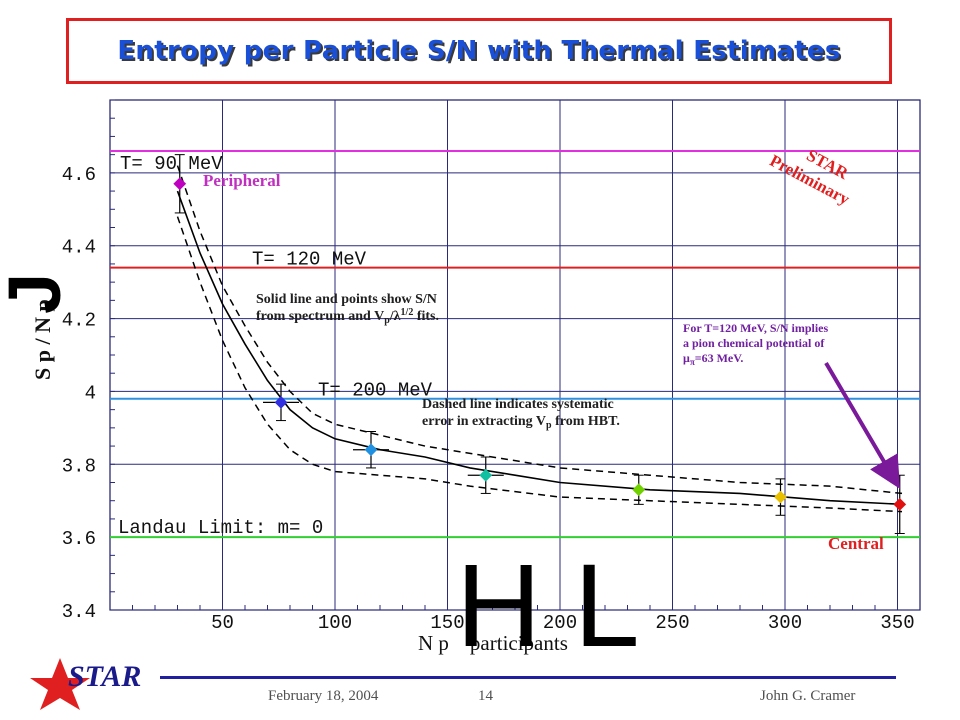 Image resolution: width=960 pixels, height=720 pixels. I want to click on dashed-line-note-1: Dashed line indicates systematic, so click(518, 404).